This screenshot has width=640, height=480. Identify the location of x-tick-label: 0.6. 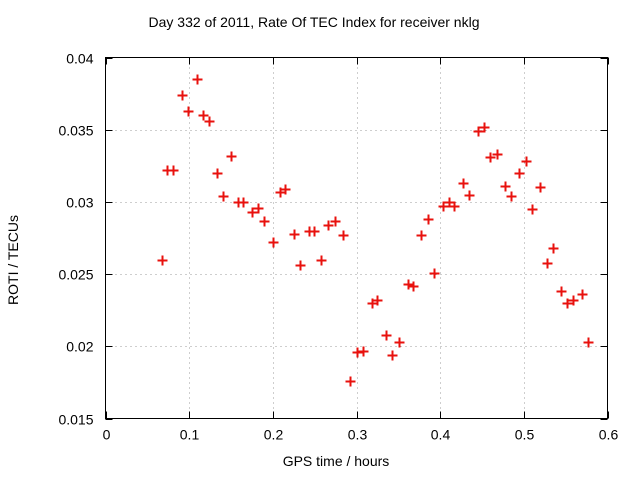
(609, 435).